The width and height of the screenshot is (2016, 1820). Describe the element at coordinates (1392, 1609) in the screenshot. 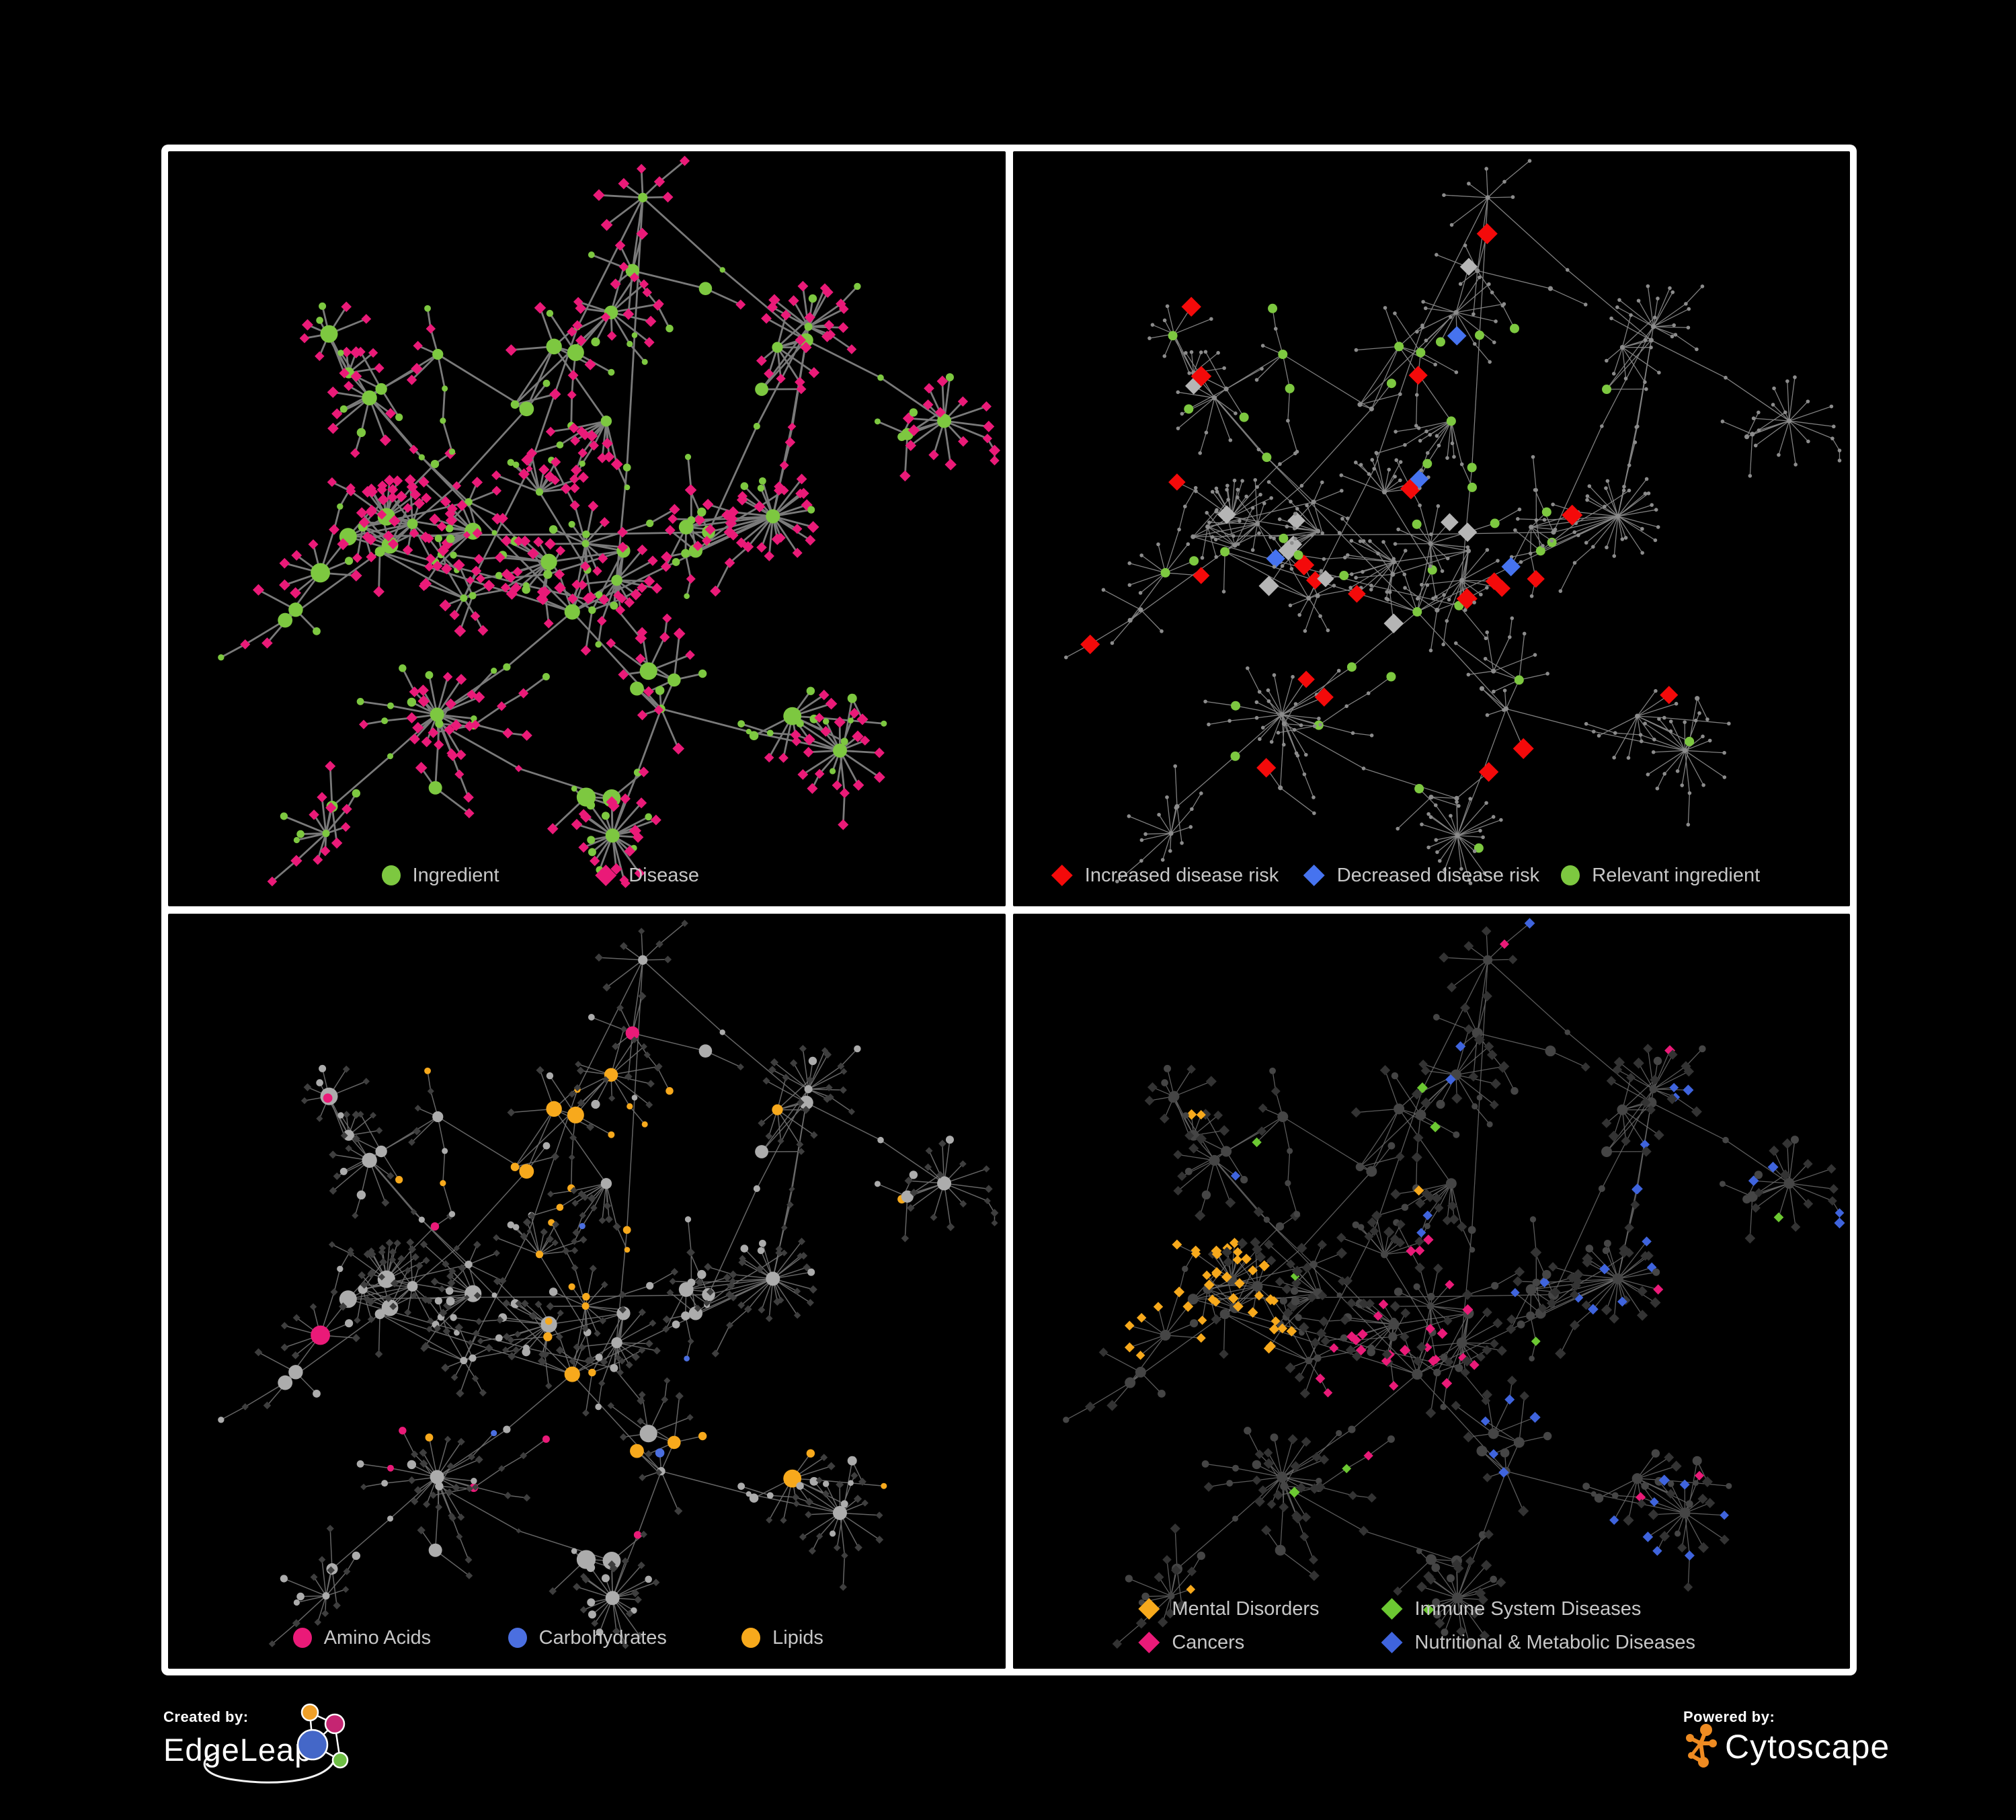

I see `immune-diseases-diamond-icon` at that location.